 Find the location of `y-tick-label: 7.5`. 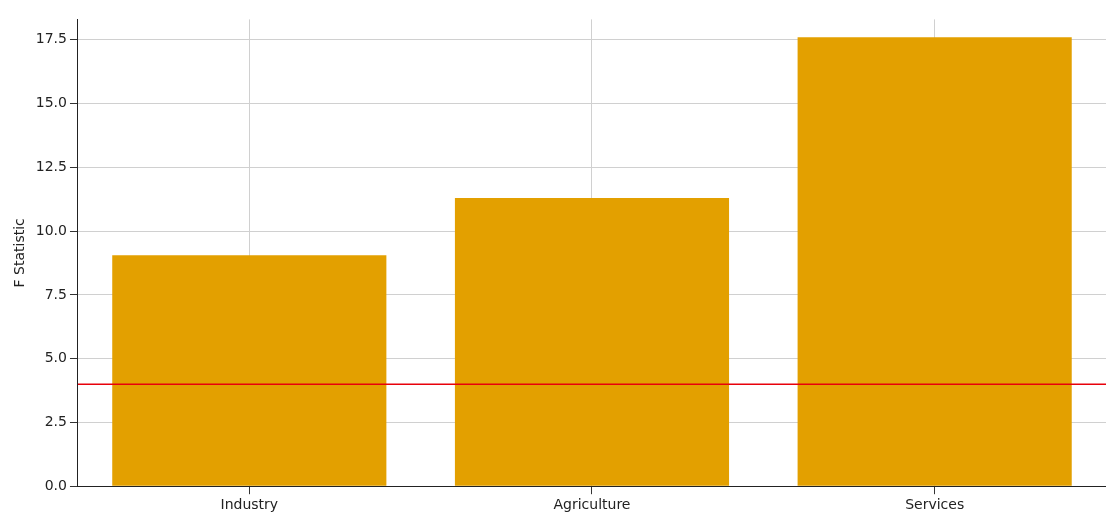

y-tick-label: 7.5 is located at coordinates (55, 293).